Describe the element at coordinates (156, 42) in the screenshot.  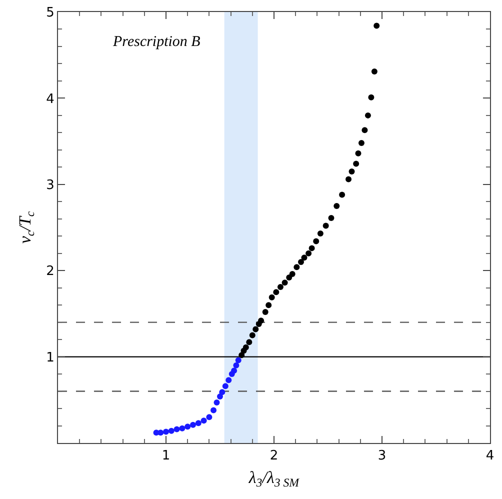
I see `annotation: Prescription B` at that location.